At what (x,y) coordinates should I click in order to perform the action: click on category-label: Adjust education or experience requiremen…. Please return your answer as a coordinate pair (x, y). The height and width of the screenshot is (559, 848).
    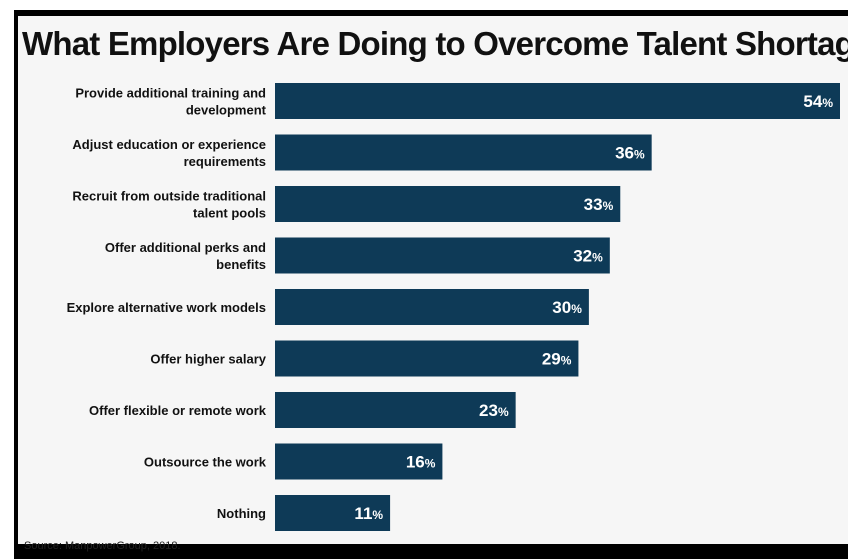
    Looking at the image, I should click on (169, 153).